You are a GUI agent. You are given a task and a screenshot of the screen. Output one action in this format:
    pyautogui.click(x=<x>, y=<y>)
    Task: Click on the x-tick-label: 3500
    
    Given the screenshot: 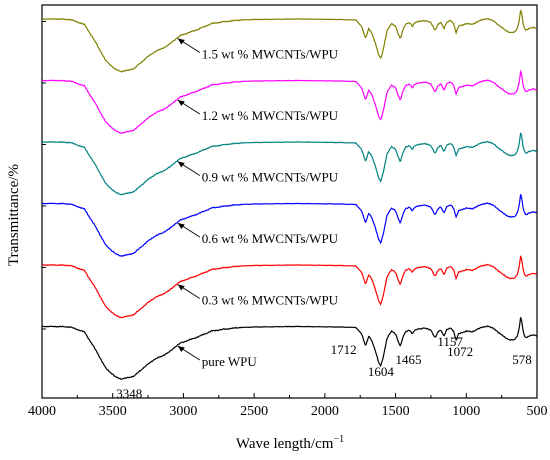 What is the action you would take?
    pyautogui.click(x=113, y=411)
    